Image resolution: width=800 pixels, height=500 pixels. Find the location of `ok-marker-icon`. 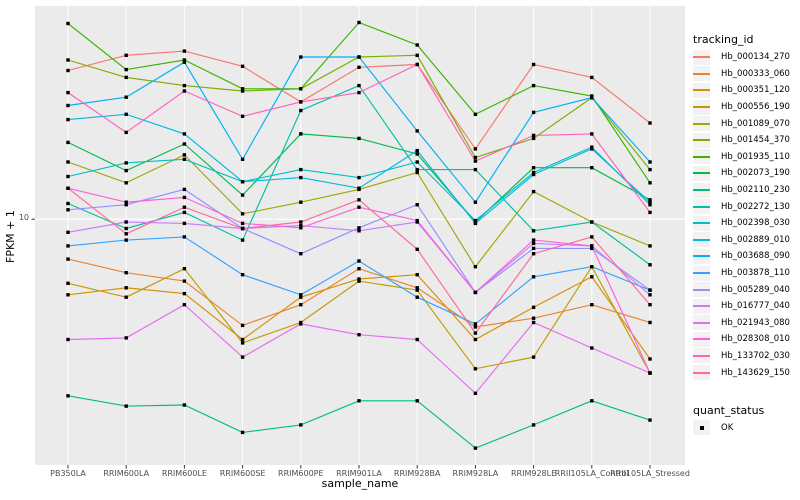

ok-marker-icon is located at coordinates (701, 427).